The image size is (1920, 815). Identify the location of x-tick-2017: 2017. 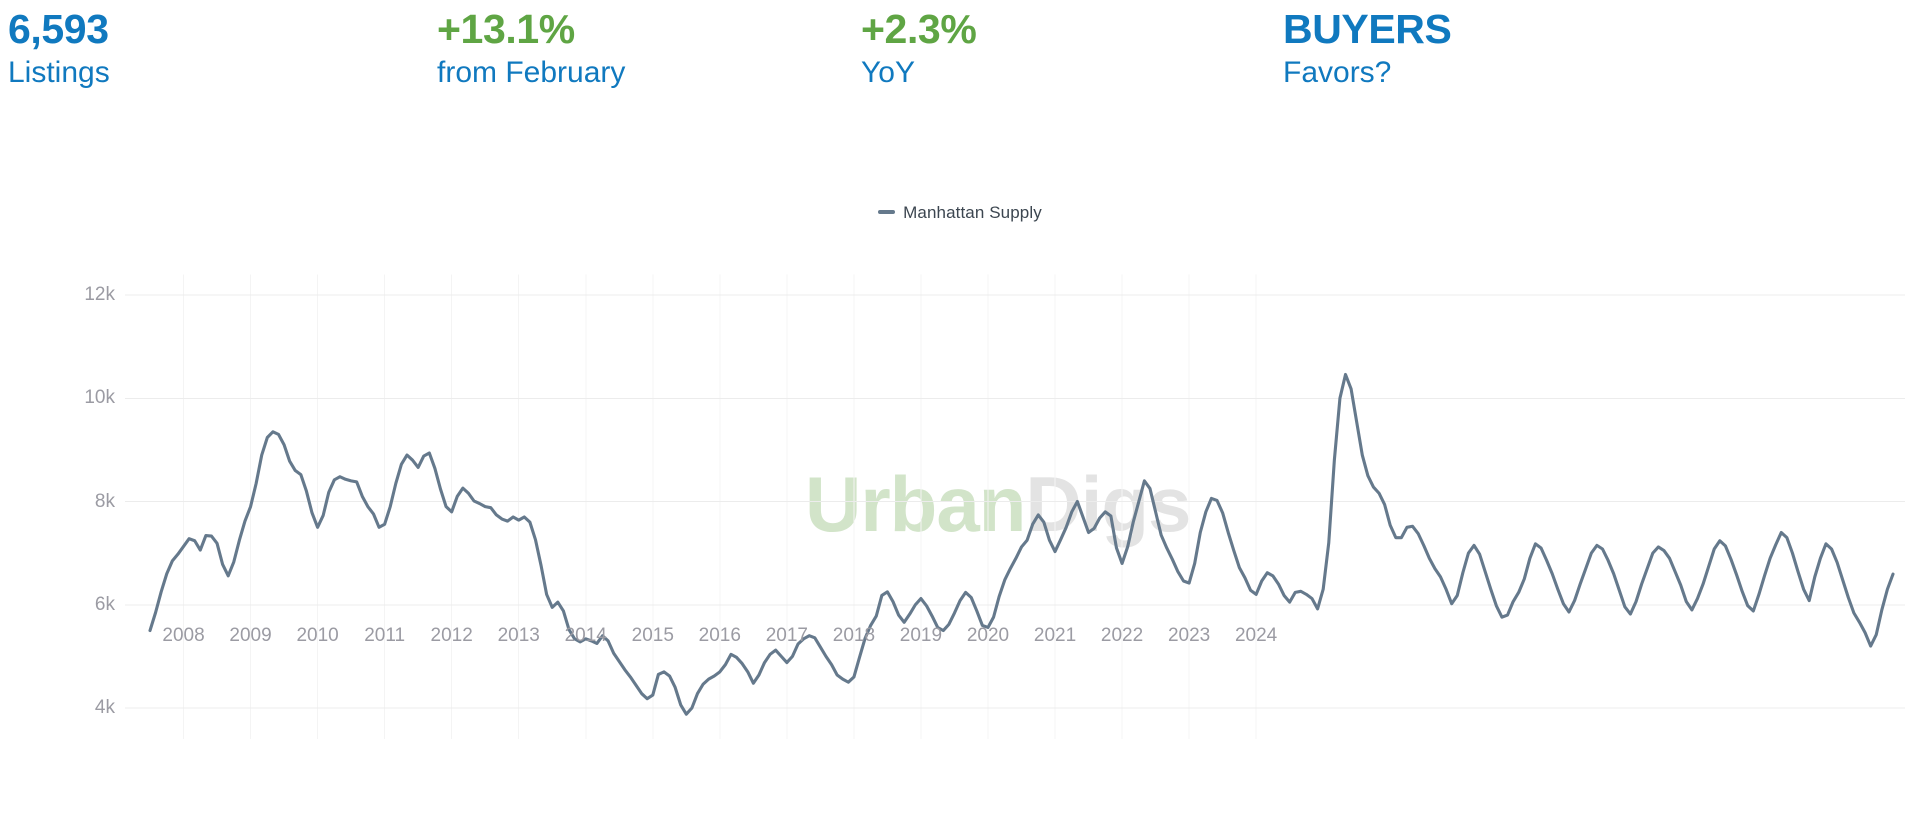
(786, 635).